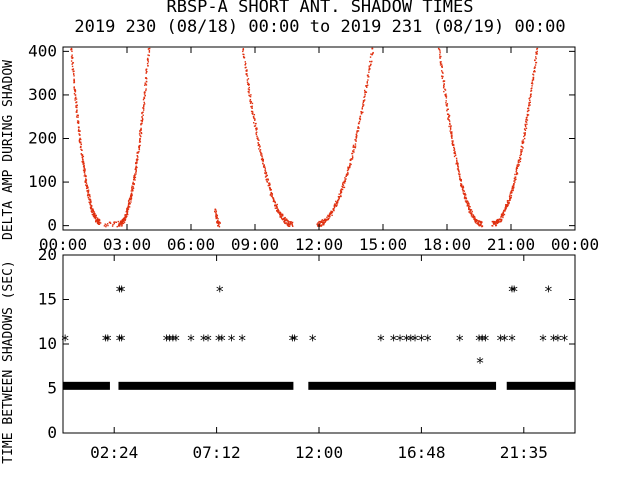 This screenshot has width=640, height=480. What do you see at coordinates (8, 362) in the screenshot?
I see `bottom-y-axis-label: TIME BETWEEN SHADOWS (SEC)` at bounding box center [8, 362].